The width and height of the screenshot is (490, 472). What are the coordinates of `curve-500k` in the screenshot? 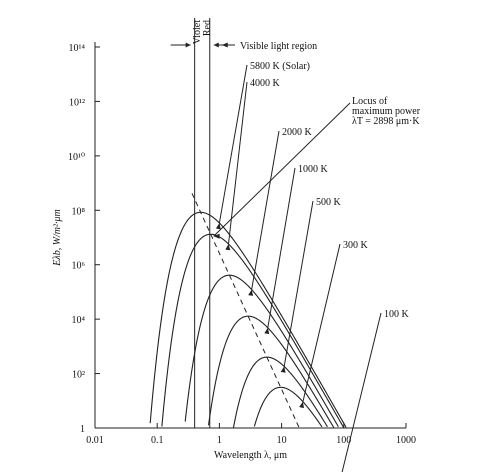 It's located at (280, 392).